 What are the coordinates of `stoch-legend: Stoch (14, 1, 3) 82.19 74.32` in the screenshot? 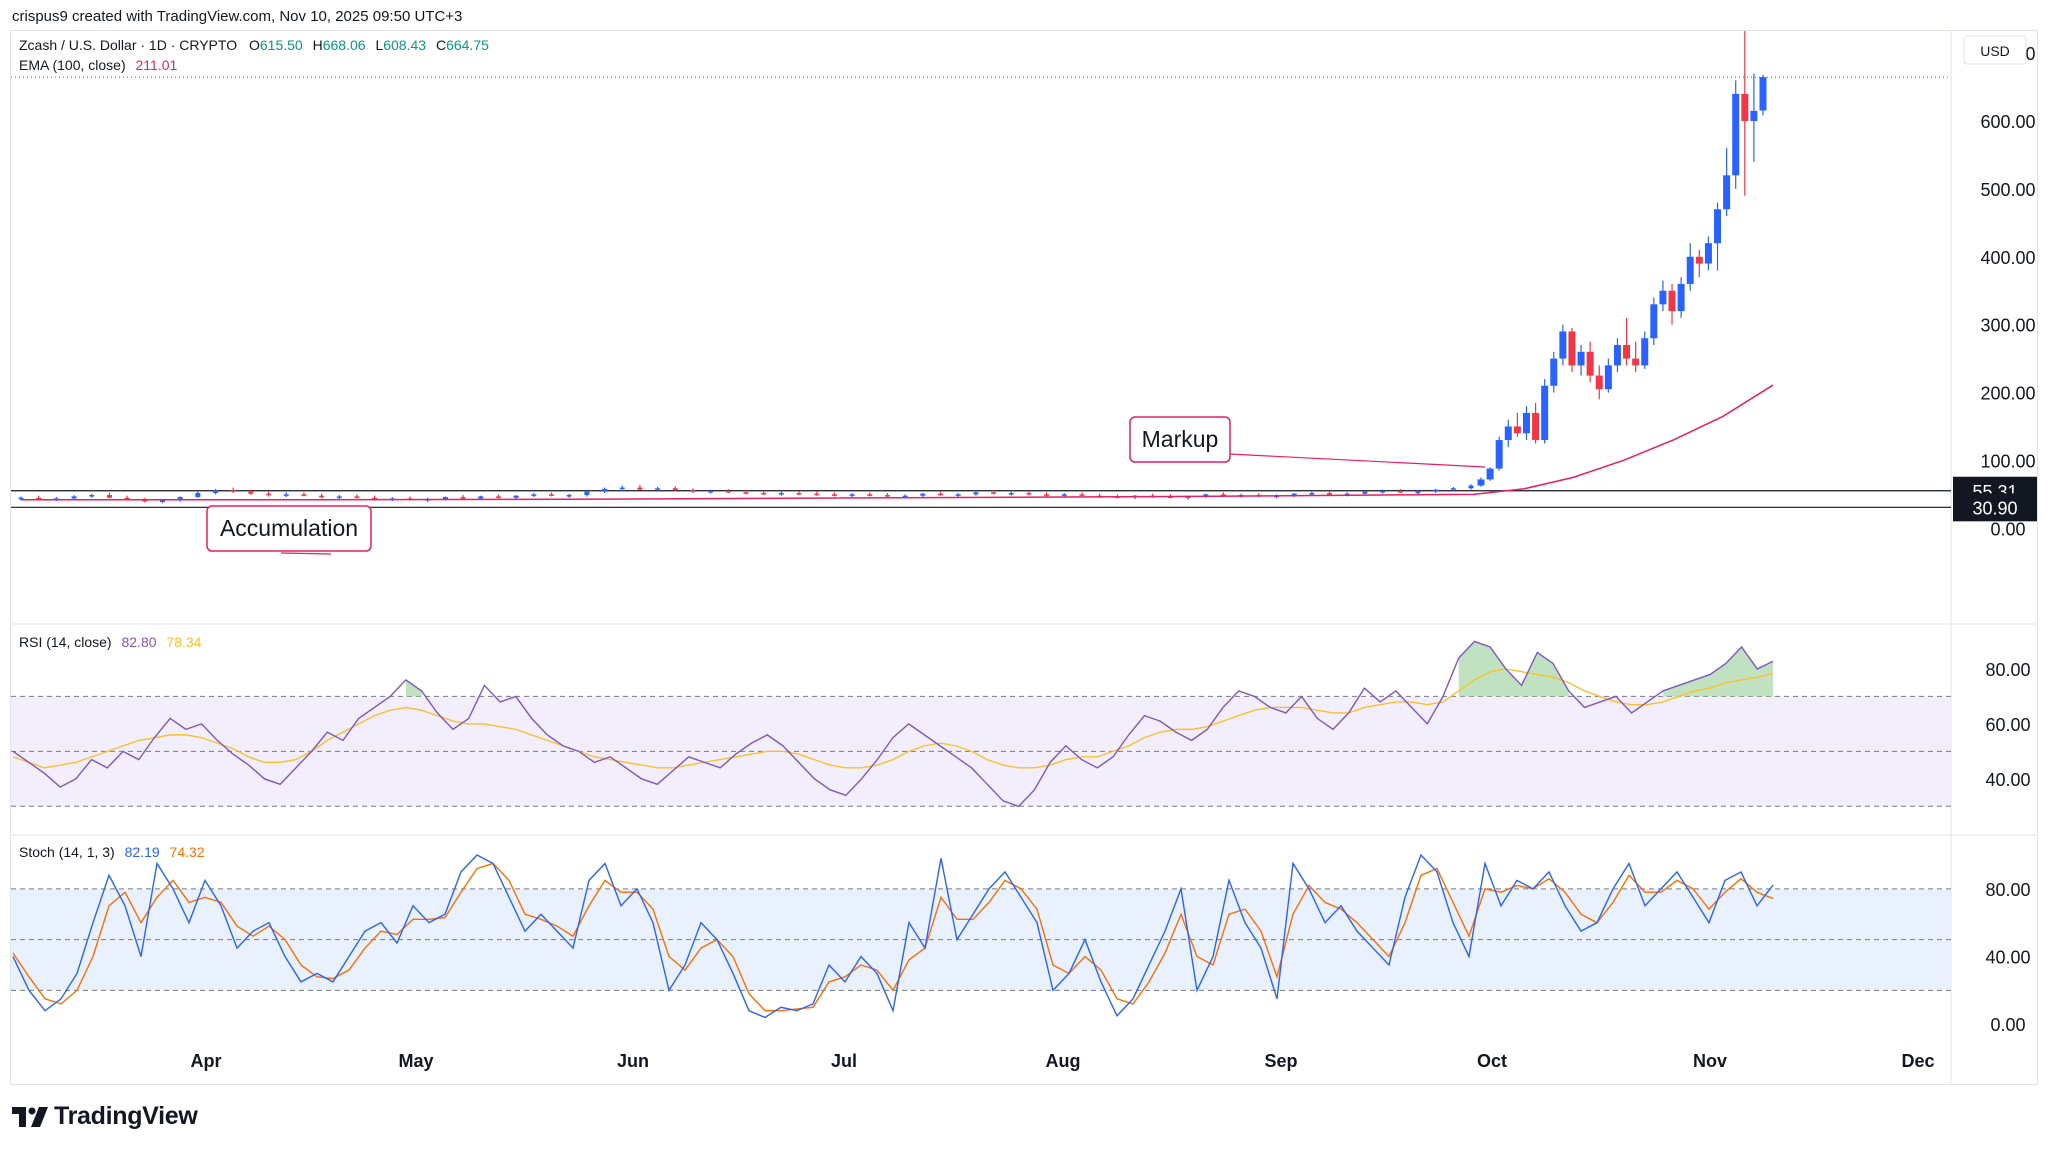 It's located at (112, 852).